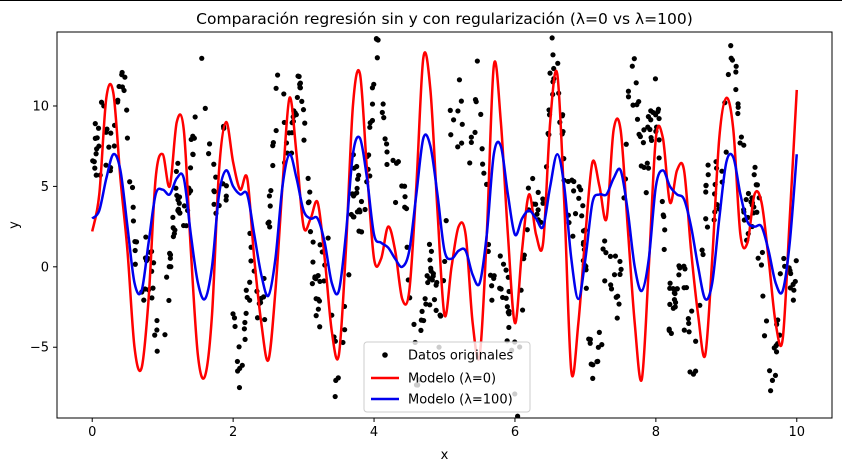 Image resolution: width=842 pixels, height=468 pixels. Describe the element at coordinates (656, 432) in the screenshot. I see `x-tick-label: 8` at that location.